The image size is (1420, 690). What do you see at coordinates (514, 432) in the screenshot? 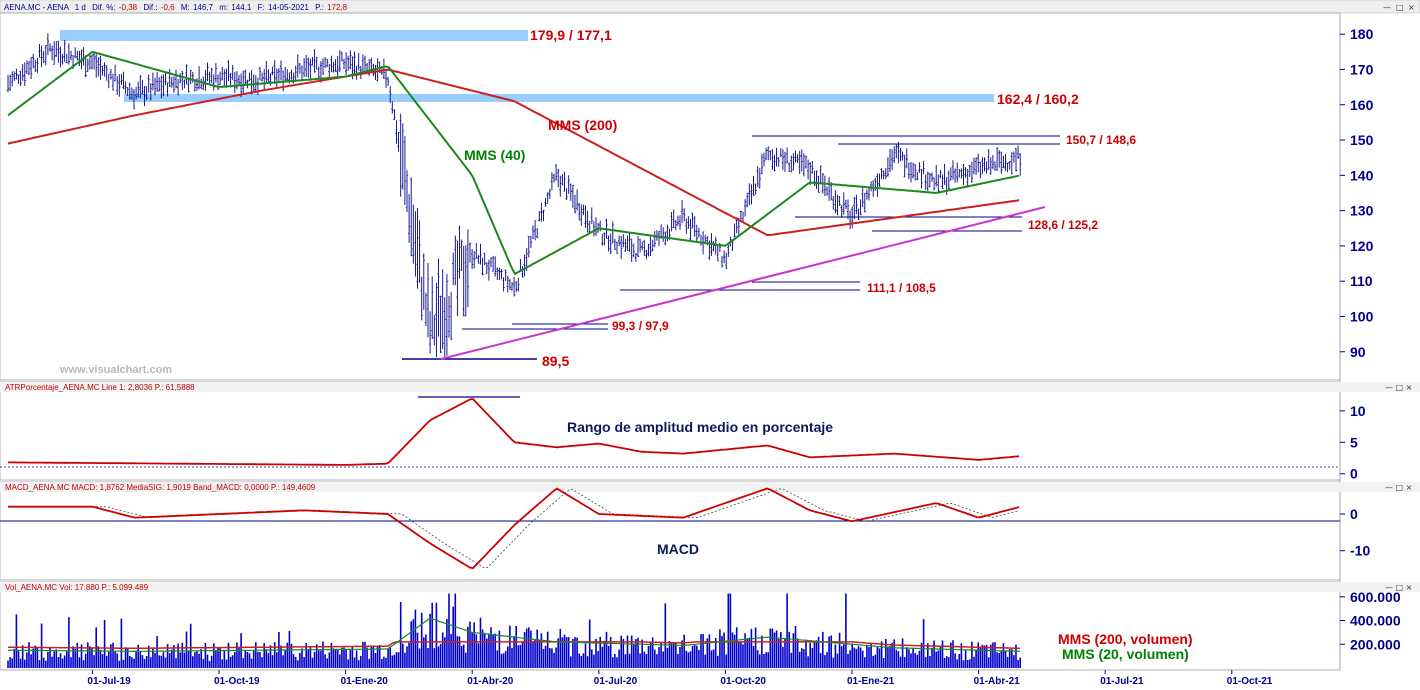
I see `atr-line` at bounding box center [514, 432].